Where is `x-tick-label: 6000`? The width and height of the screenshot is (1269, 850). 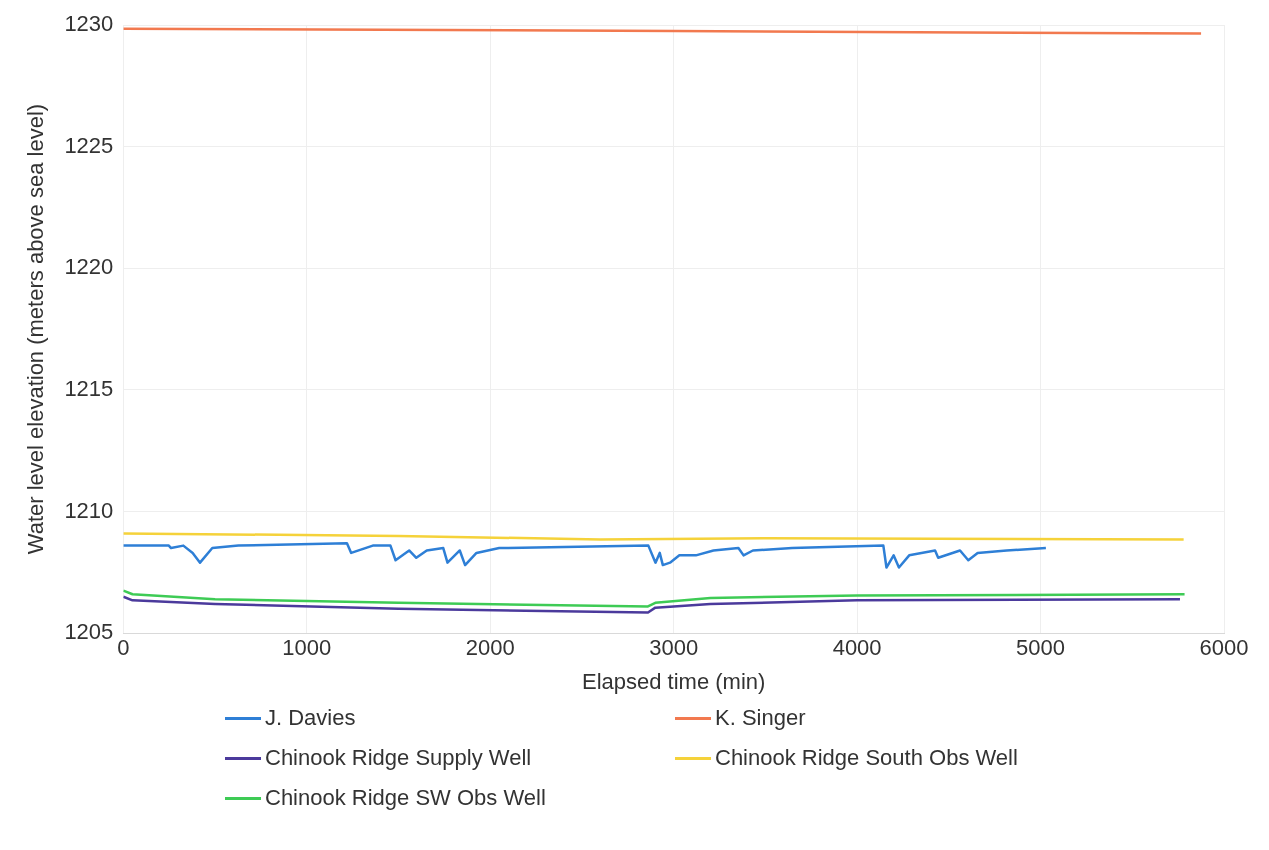
x-tick-label: 6000 is located at coordinates (1224, 648).